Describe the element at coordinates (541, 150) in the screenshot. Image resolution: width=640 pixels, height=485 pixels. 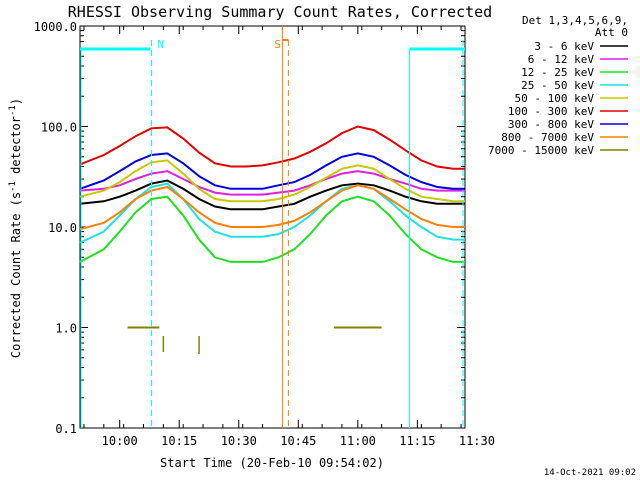
I see `legend-entry-label: 7000 - 15000 keV` at that location.